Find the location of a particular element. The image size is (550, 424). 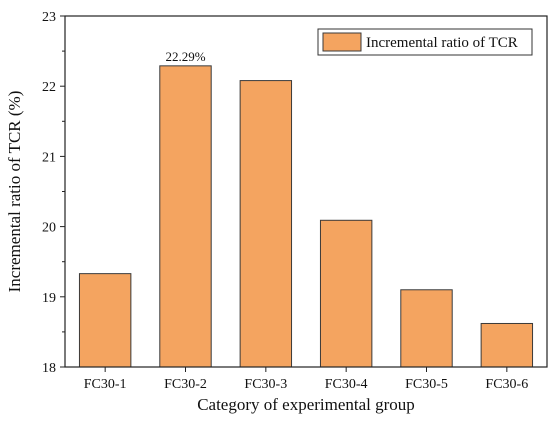

x-tick-label: FC30-6 is located at coordinates (506, 384).